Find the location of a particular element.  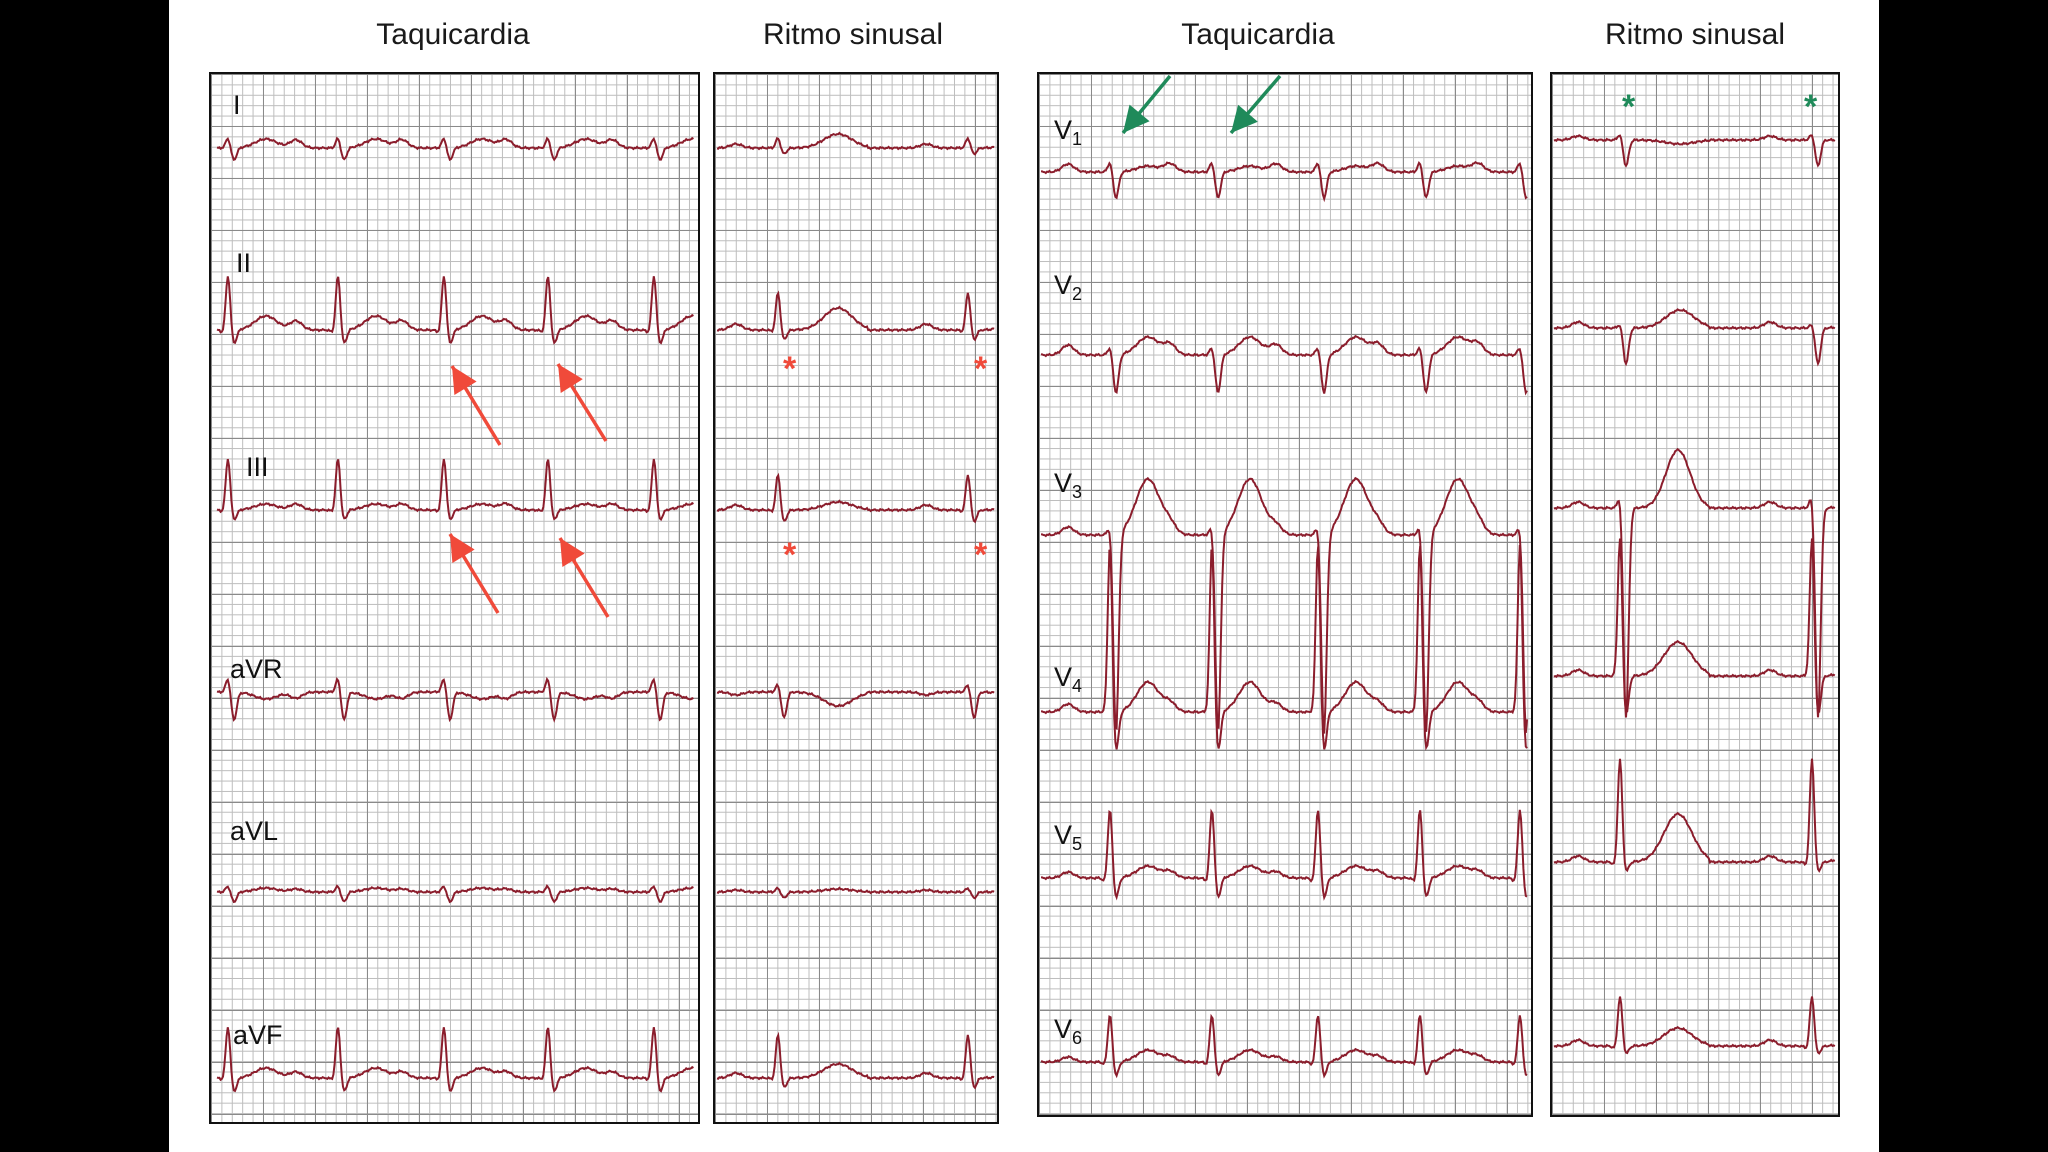

ecg-panel-limb-sinus is located at coordinates (856, 598).